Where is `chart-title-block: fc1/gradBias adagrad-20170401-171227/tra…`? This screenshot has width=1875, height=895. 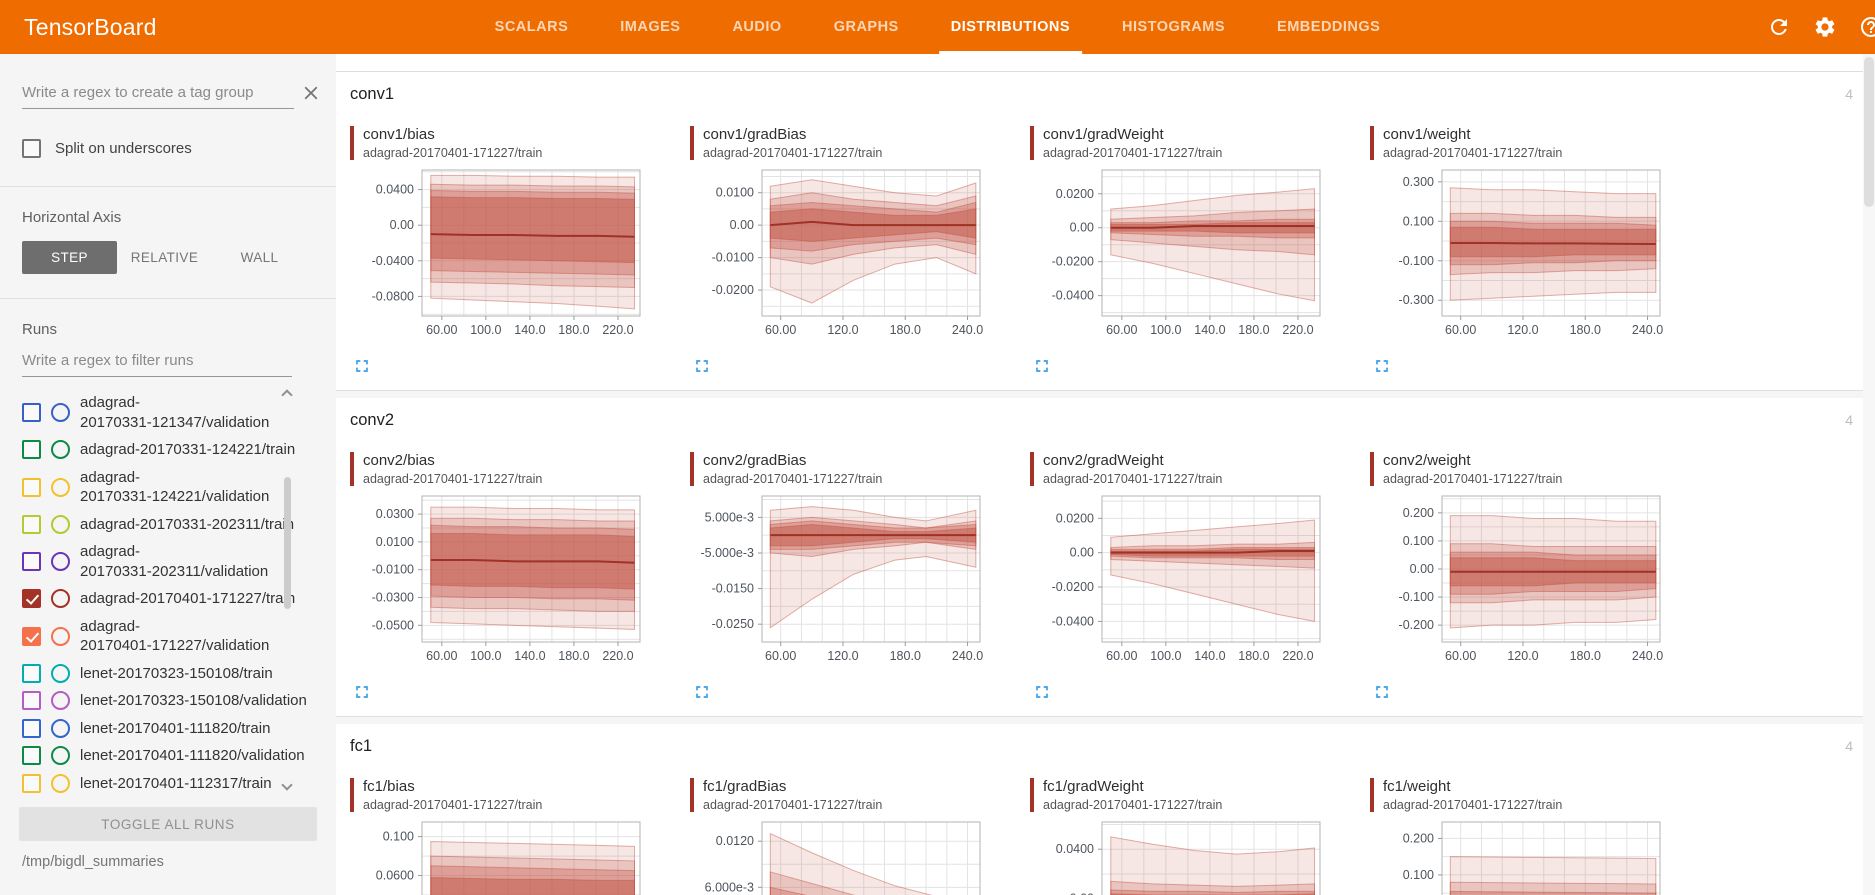
chart-title-block: fc1/gradBias adagrad-20170401-171227/tra… is located at coordinates (853, 795).